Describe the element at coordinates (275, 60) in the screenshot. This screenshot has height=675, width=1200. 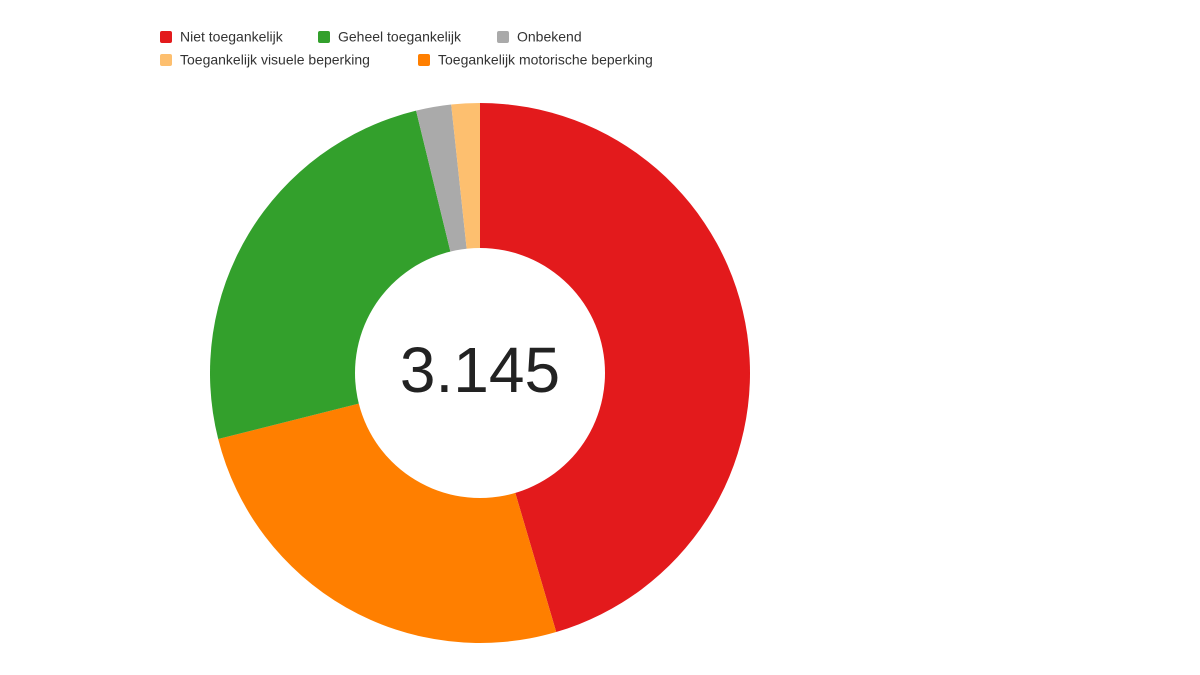
I see `legend-label: Toegankelijk visuele beperking` at that location.